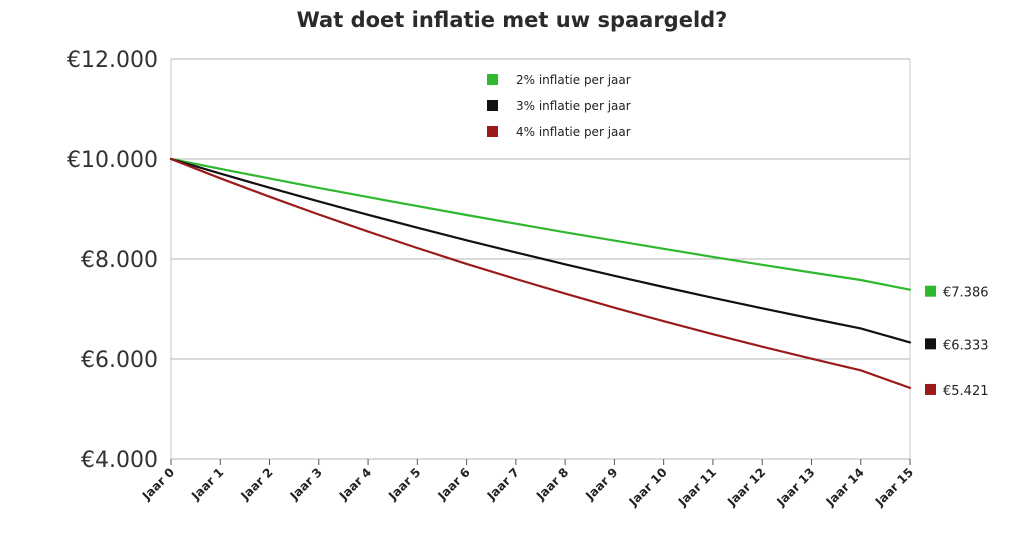  Describe the element at coordinates (795, 487) in the screenshot. I see `x-tick-label: Jaar 13` at that location.